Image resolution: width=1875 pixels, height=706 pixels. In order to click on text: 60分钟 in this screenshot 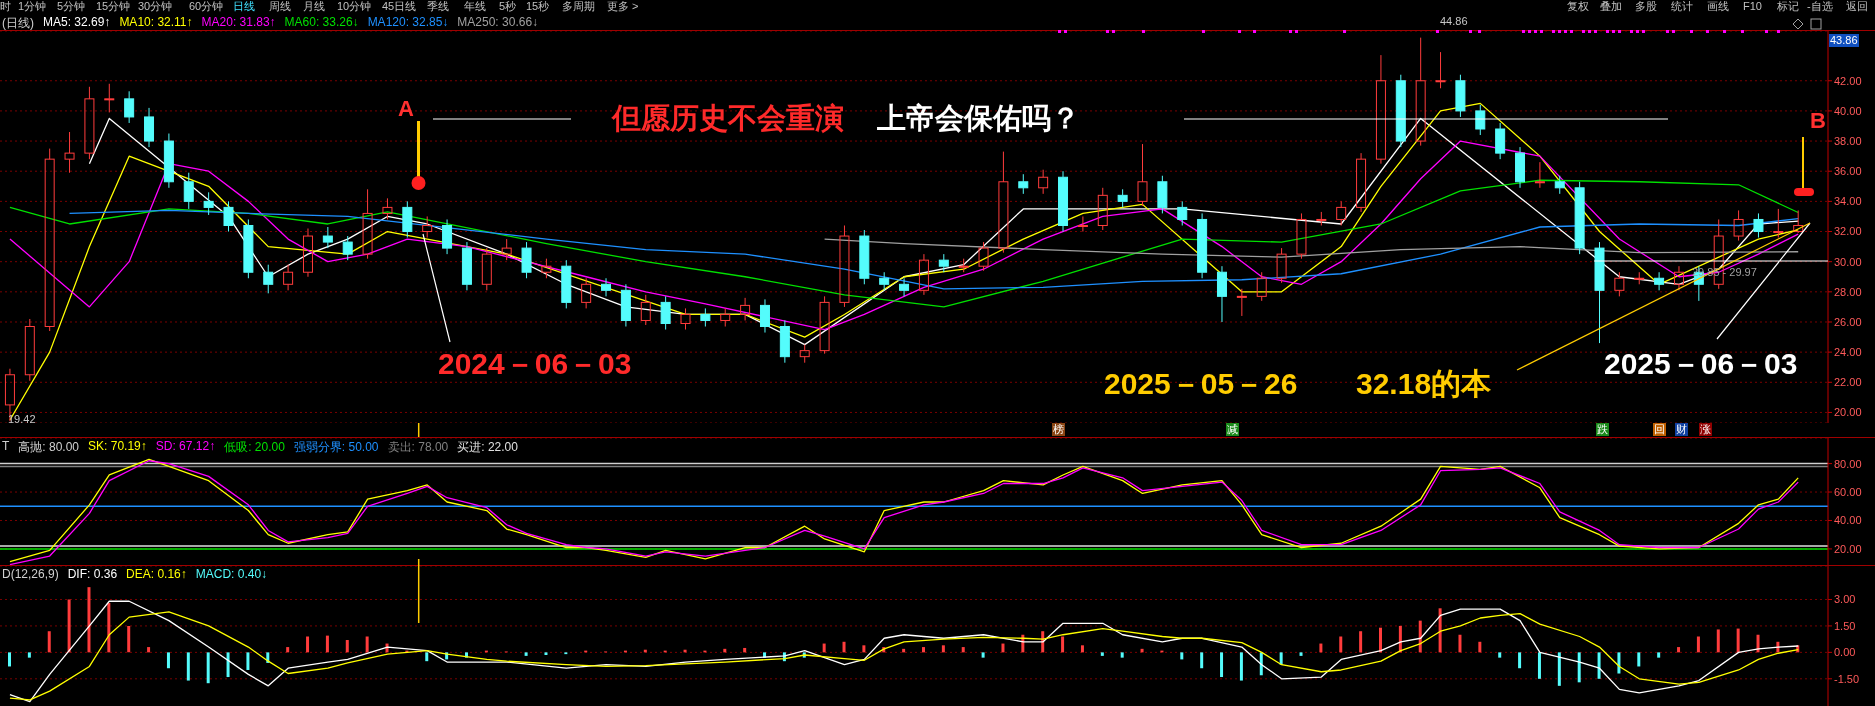, I will do `click(206, 6)`.